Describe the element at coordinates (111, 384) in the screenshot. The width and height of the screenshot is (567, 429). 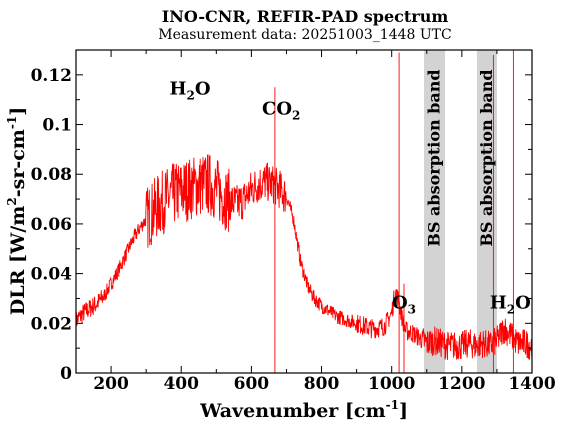
I see `x-tick-label-200: 200` at that location.